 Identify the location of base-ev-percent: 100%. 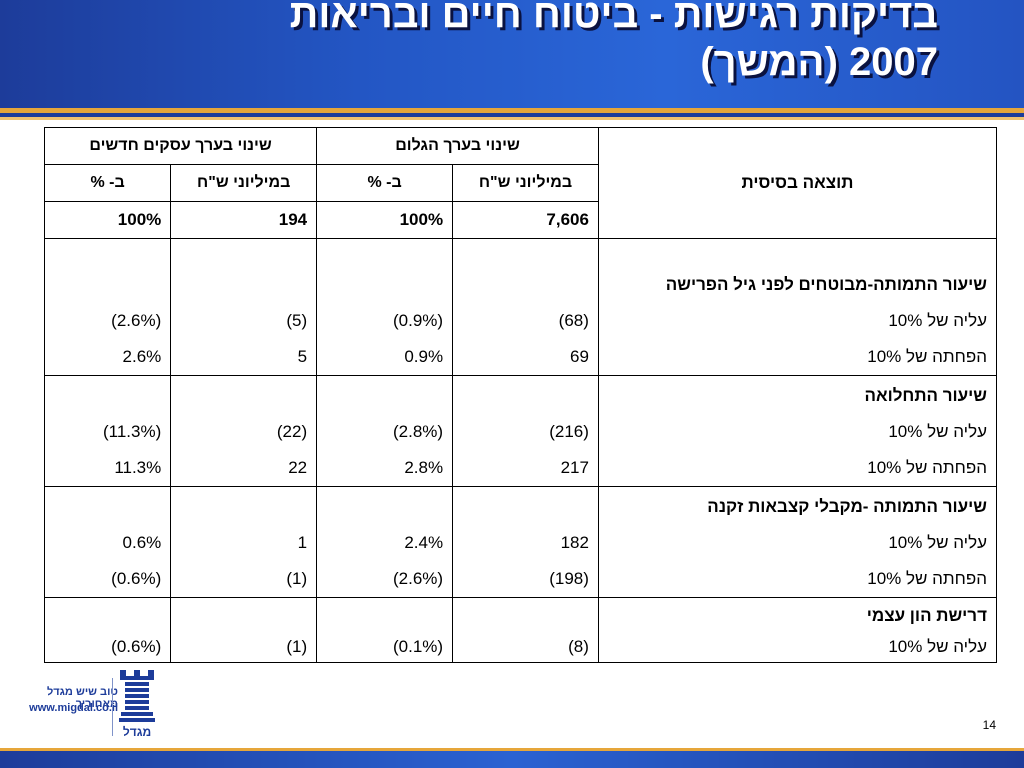
(385, 220).